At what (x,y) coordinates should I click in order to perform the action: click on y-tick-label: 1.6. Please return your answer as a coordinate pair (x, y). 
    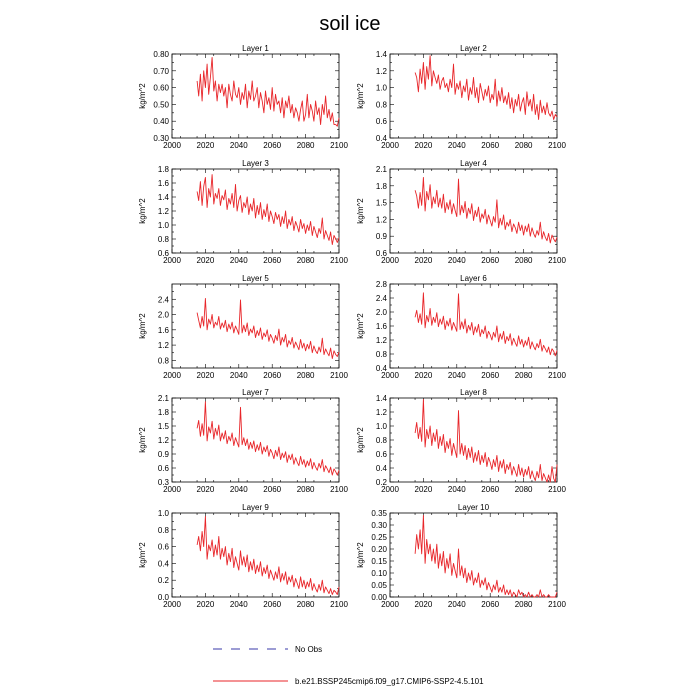
    Looking at the image, I should click on (164, 183).